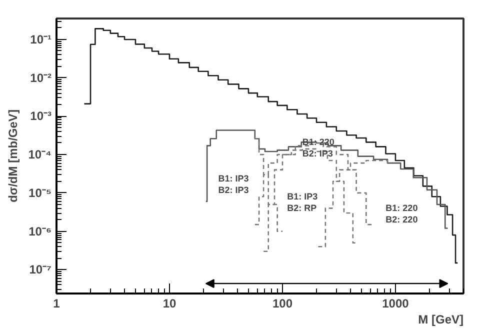 The height and width of the screenshot is (333, 481). Describe the element at coordinates (40, 269) in the screenshot. I see `y-tick-label: 10⁻⁷` at that location.